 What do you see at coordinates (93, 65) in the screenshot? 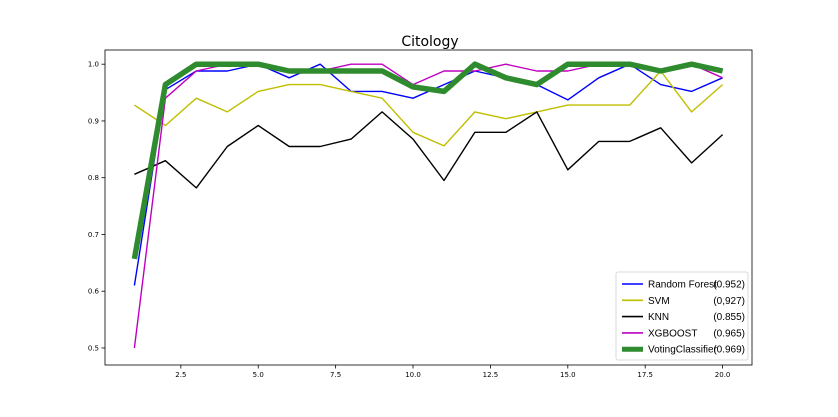
I see `y-tick-label: 1.0` at bounding box center [93, 65].